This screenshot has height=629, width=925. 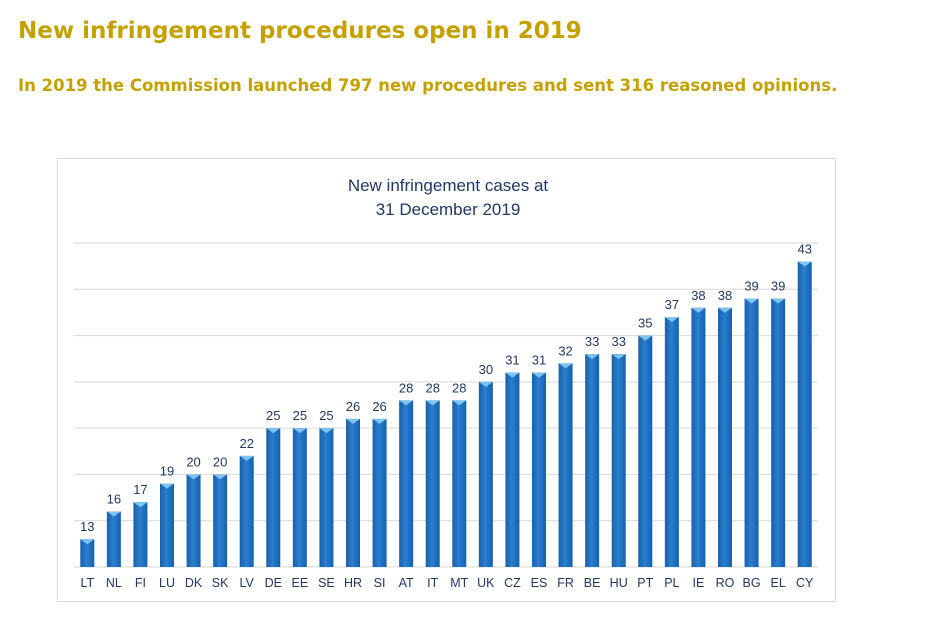 What do you see at coordinates (193, 520) in the screenshot?
I see `bar-DK` at bounding box center [193, 520].